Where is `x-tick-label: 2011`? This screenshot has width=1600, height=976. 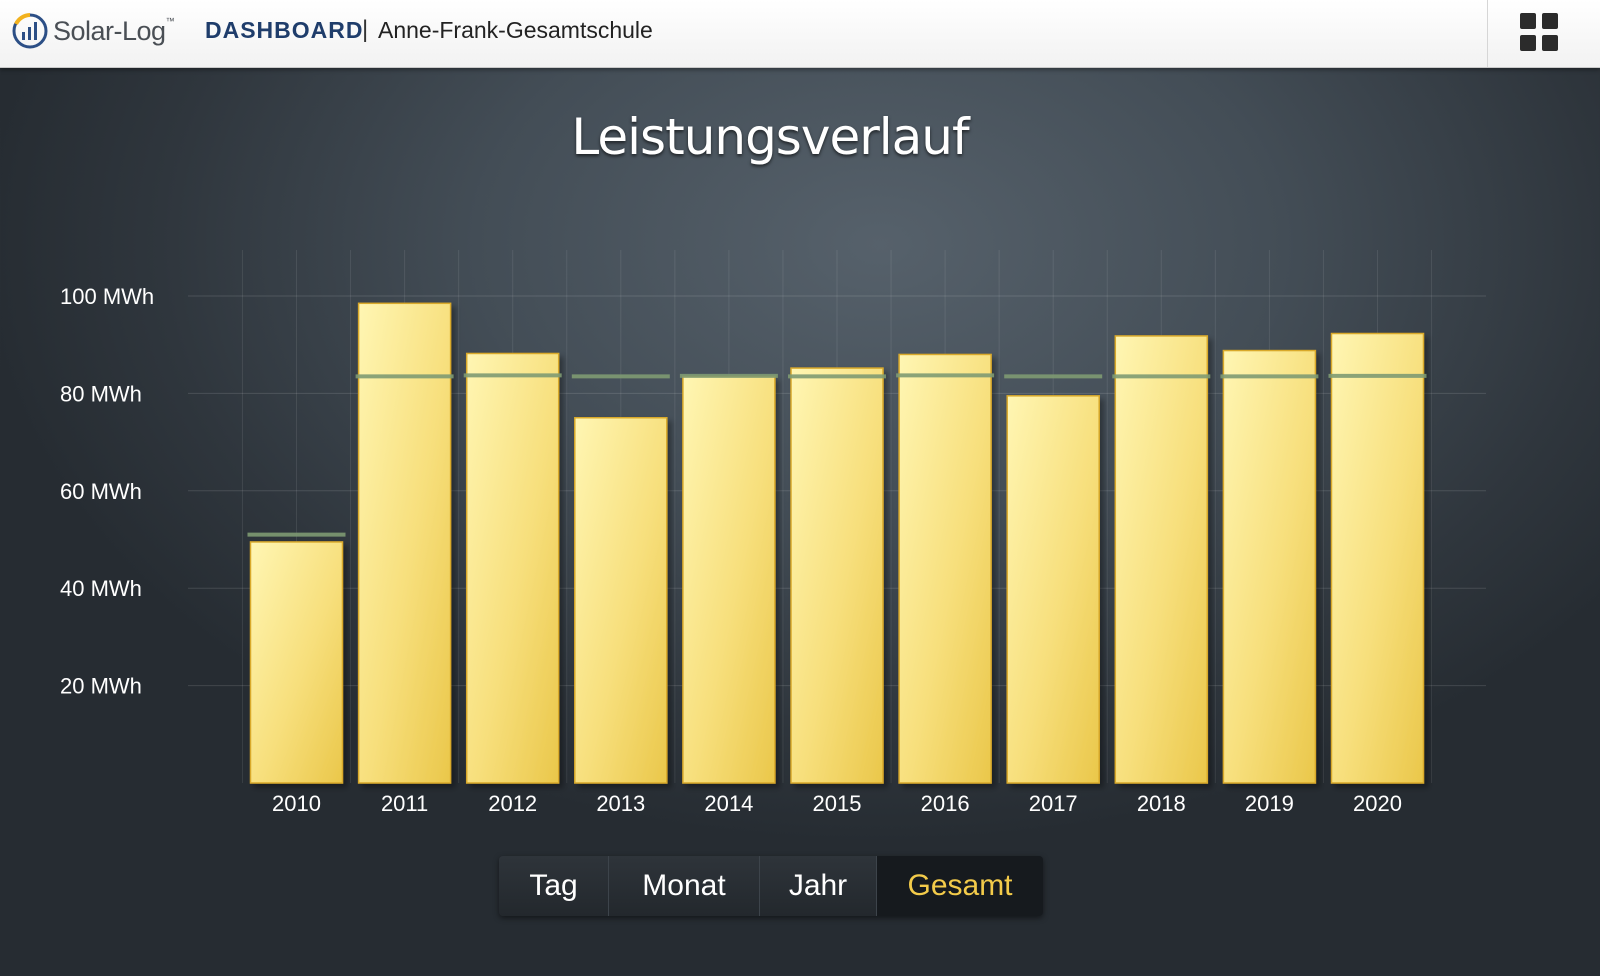
x-tick-label: 2011 is located at coordinates (404, 803).